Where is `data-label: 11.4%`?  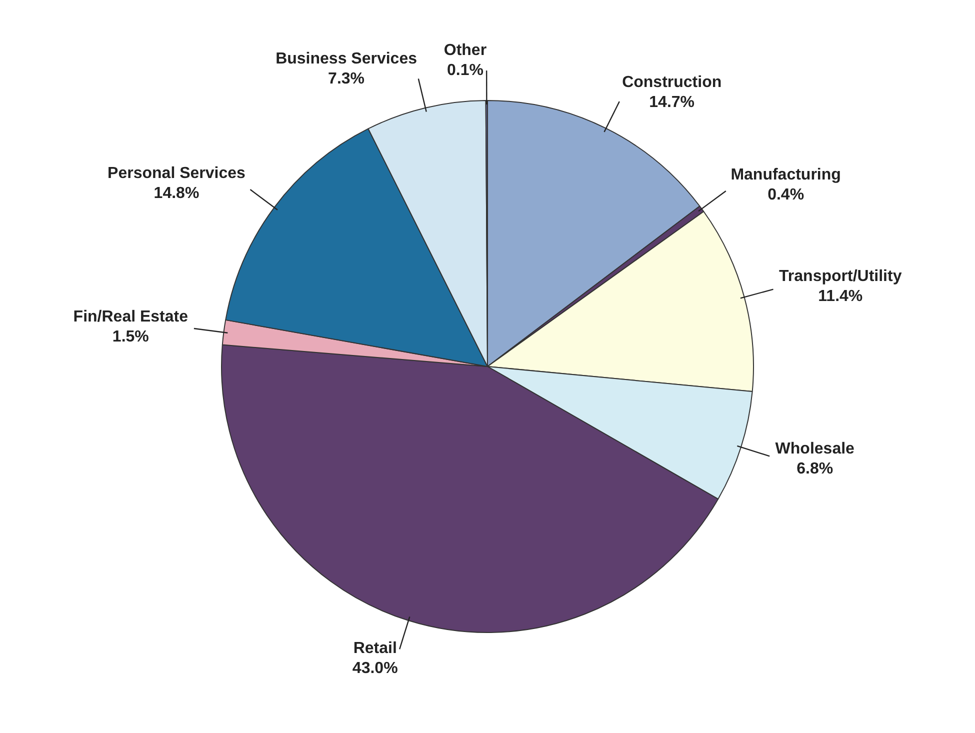
data-label: 11.4% is located at coordinates (840, 297).